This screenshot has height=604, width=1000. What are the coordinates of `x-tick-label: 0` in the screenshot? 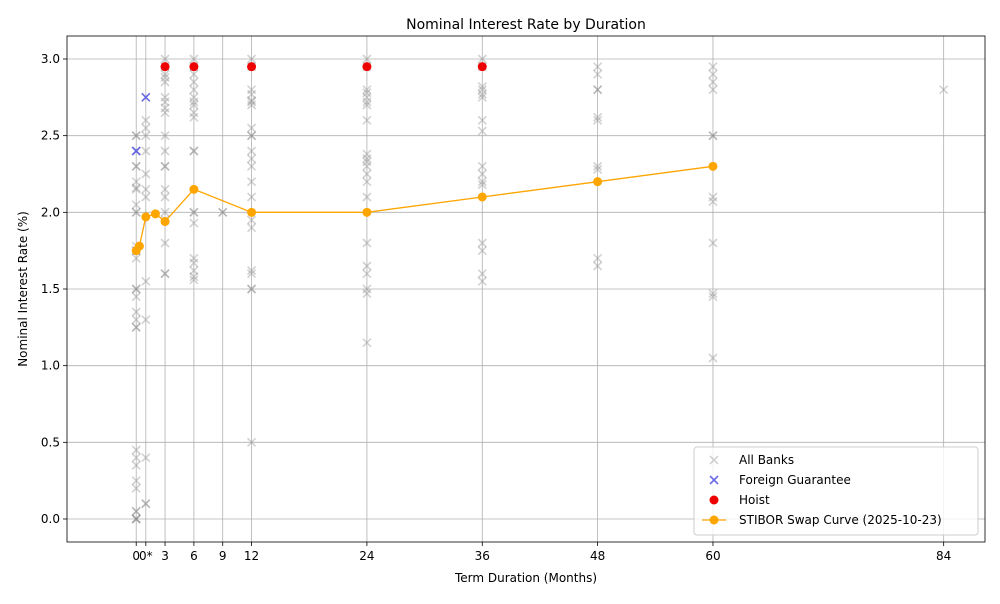 It's located at (136, 556).